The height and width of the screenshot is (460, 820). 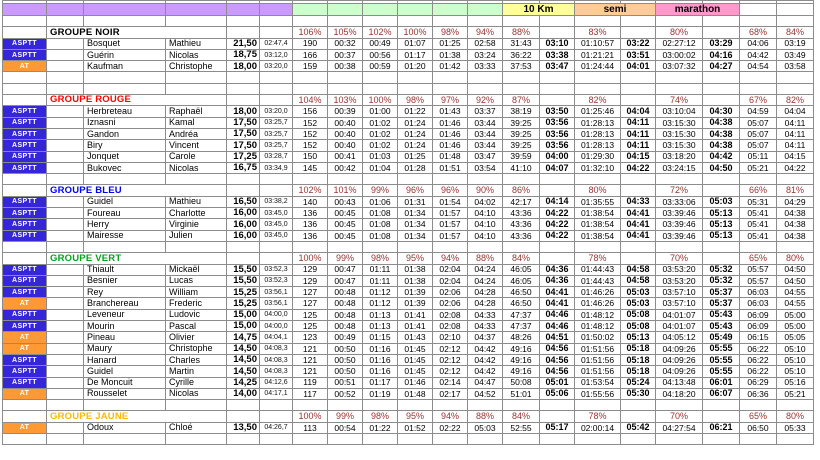 What do you see at coordinates (679, 348) in the screenshot?
I see `time-value: 04:09:26` at bounding box center [679, 348].